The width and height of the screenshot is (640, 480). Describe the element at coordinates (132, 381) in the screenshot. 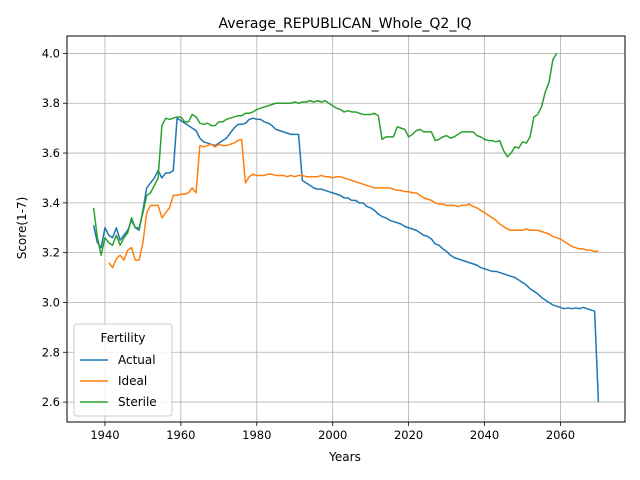

I see `legend-label-ideal: Ideal` at that location.